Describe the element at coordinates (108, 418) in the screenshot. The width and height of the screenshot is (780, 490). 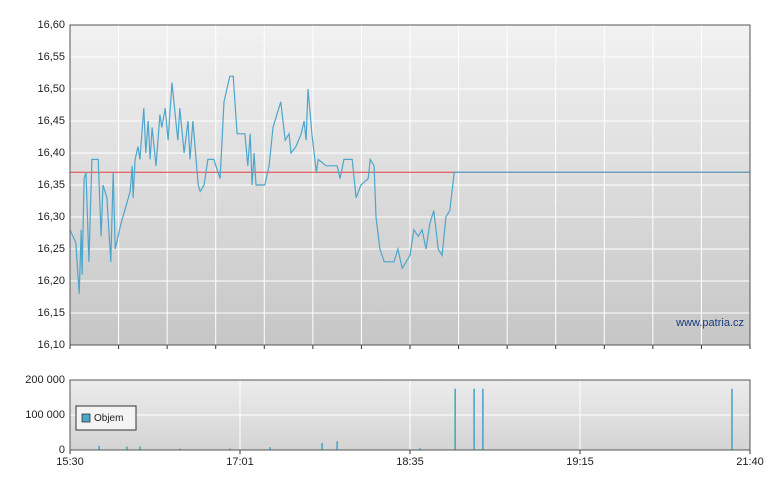
I see `legend-label: Objem` at that location.